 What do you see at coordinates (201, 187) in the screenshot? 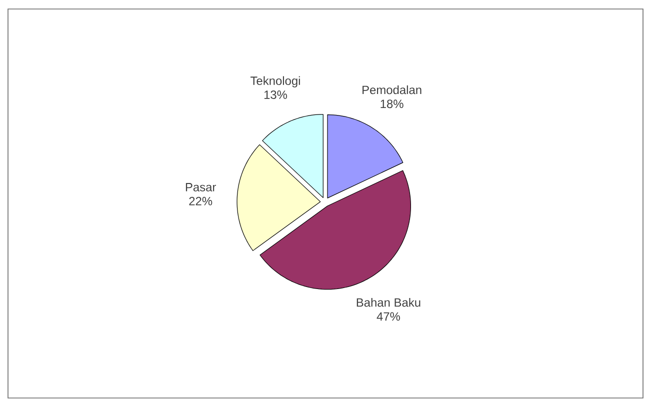
I see `slice-label: Pasar` at bounding box center [201, 187].